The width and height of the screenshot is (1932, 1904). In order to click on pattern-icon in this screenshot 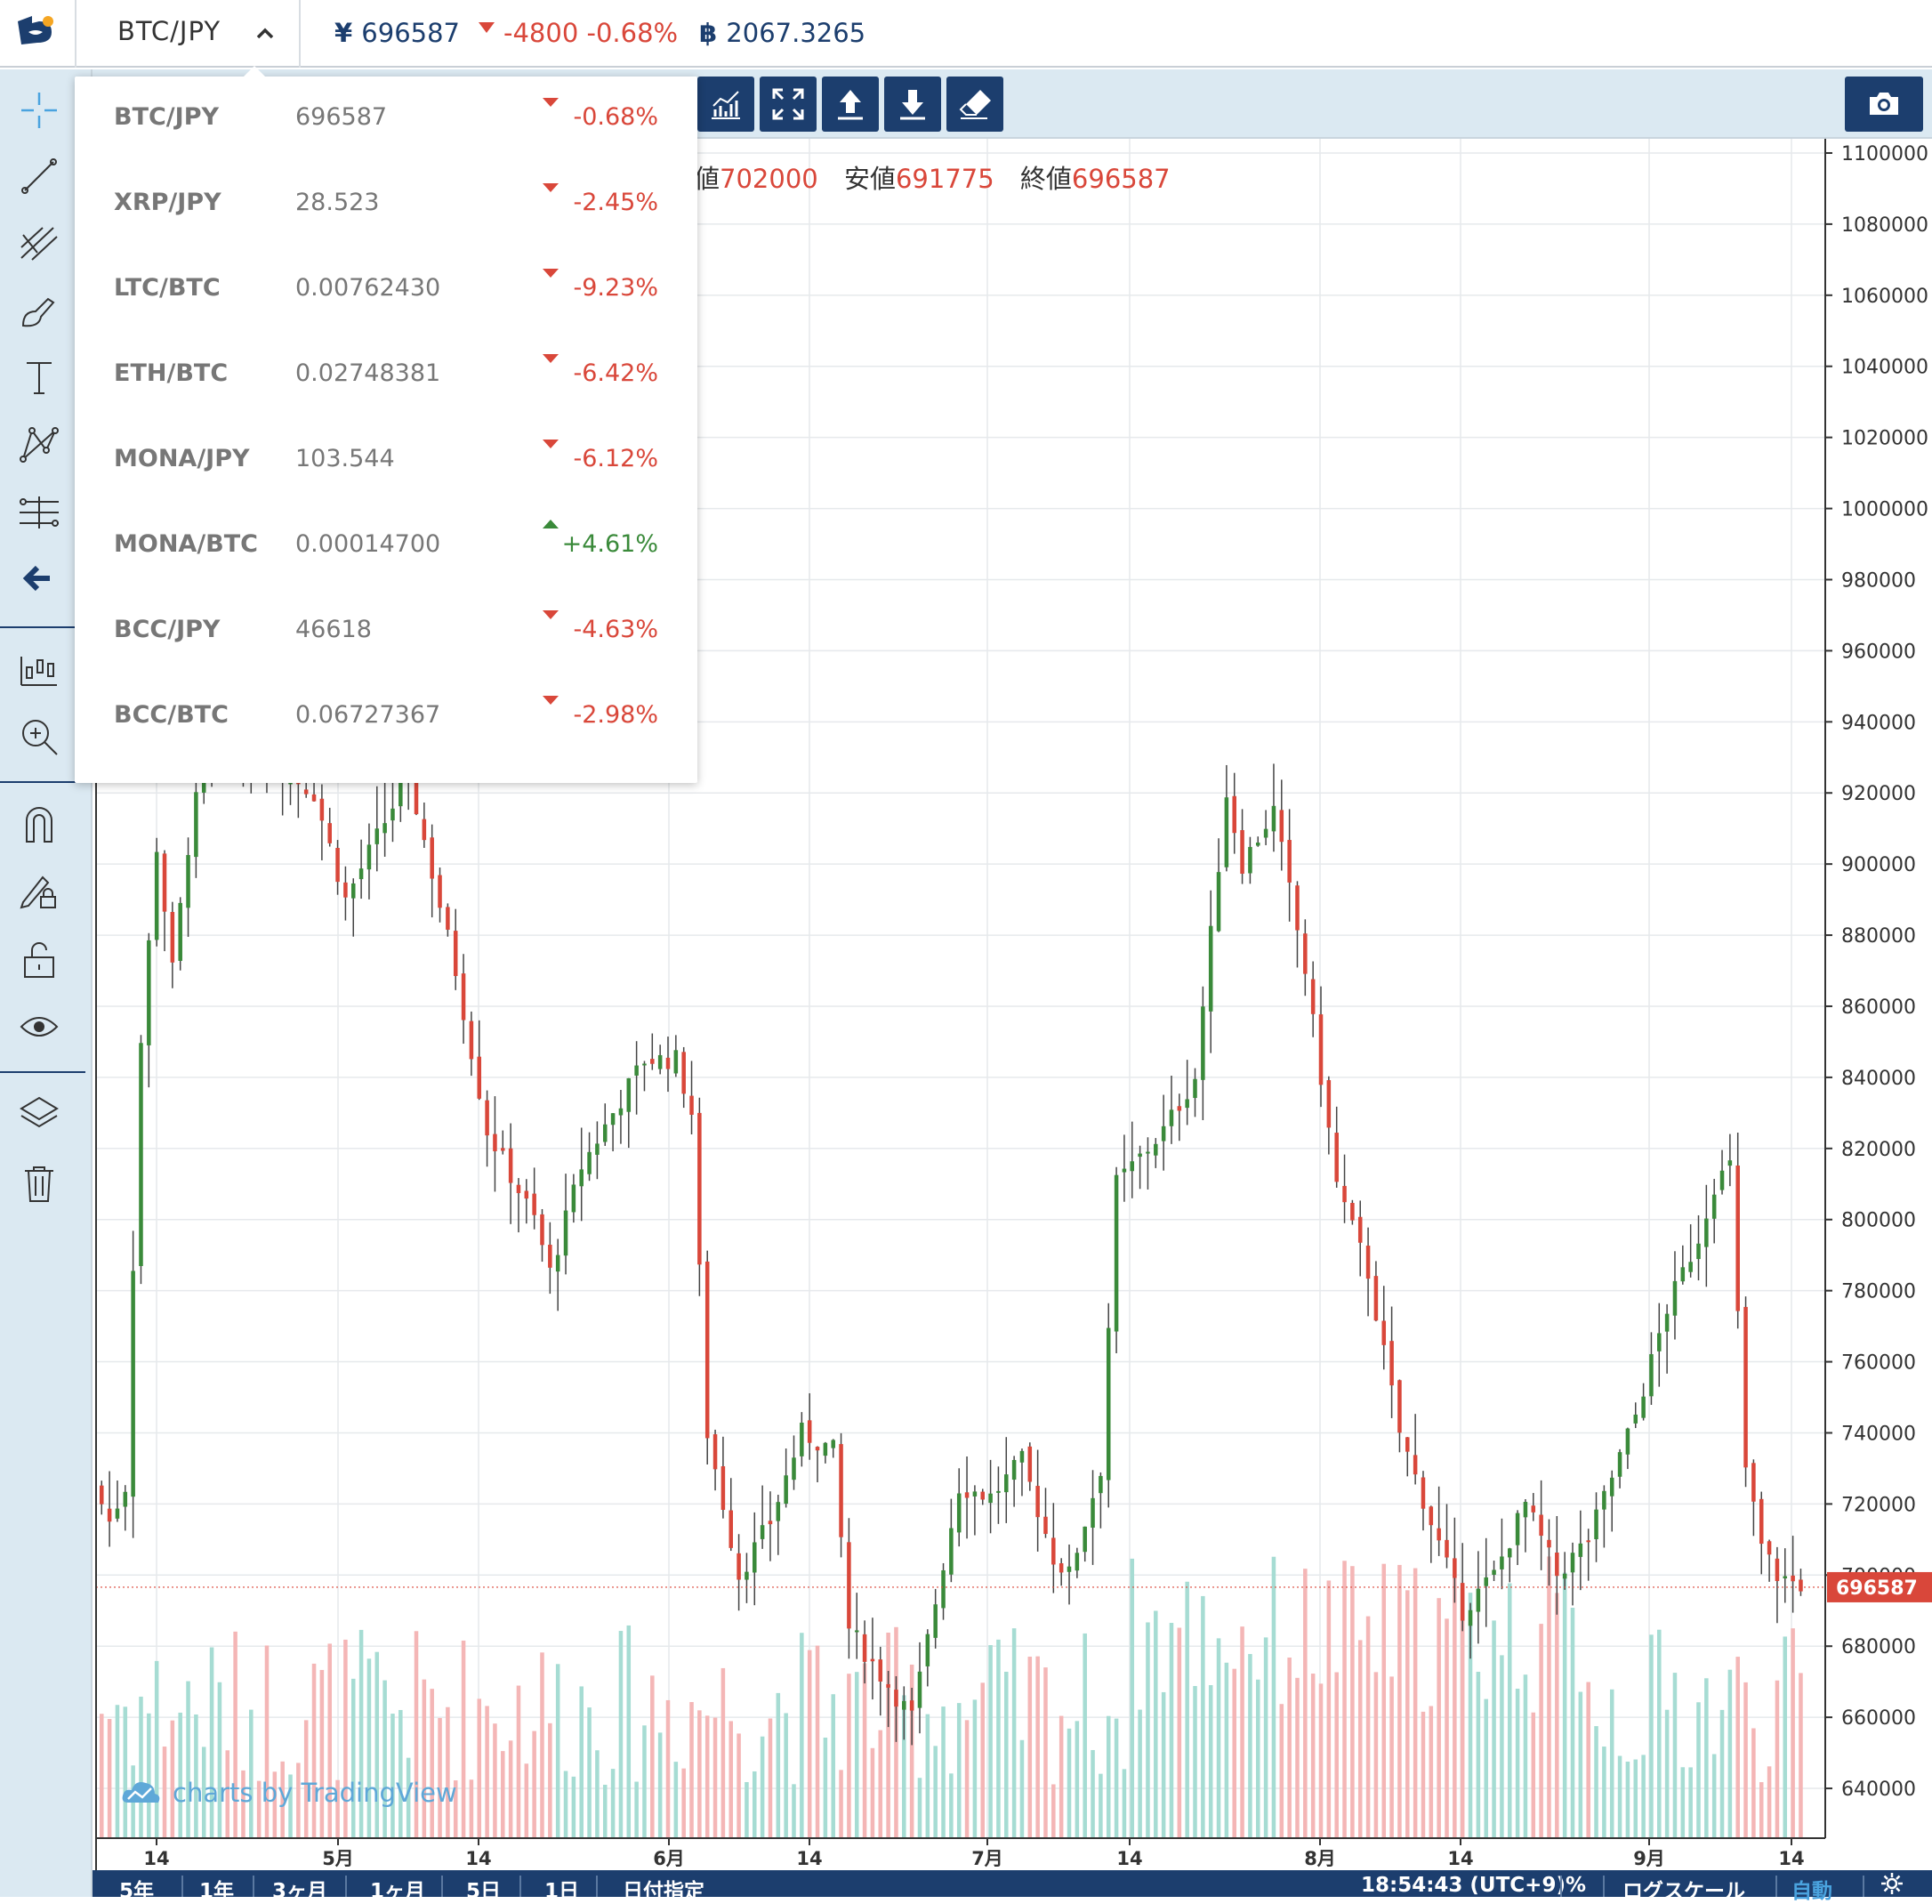, I will do `click(39, 445)`.